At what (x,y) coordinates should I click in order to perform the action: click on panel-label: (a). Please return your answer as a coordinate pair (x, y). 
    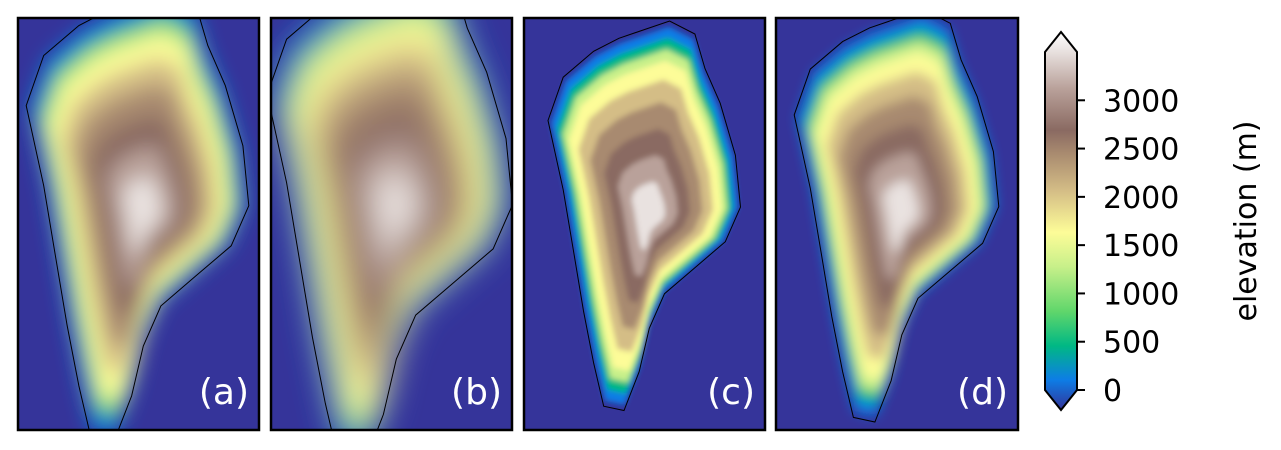
    Looking at the image, I should click on (224, 392).